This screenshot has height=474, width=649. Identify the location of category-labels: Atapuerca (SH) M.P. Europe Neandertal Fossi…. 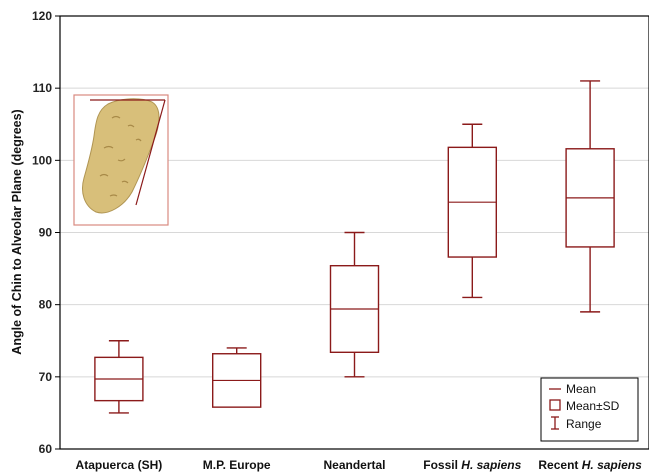
(359, 465).